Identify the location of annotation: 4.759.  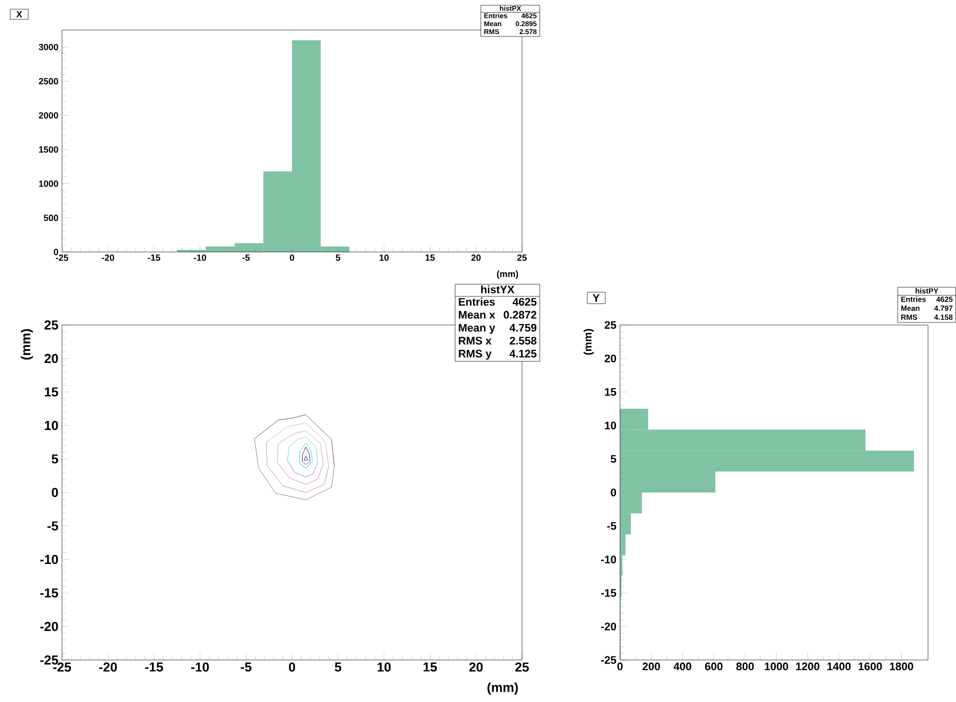
(523, 328).